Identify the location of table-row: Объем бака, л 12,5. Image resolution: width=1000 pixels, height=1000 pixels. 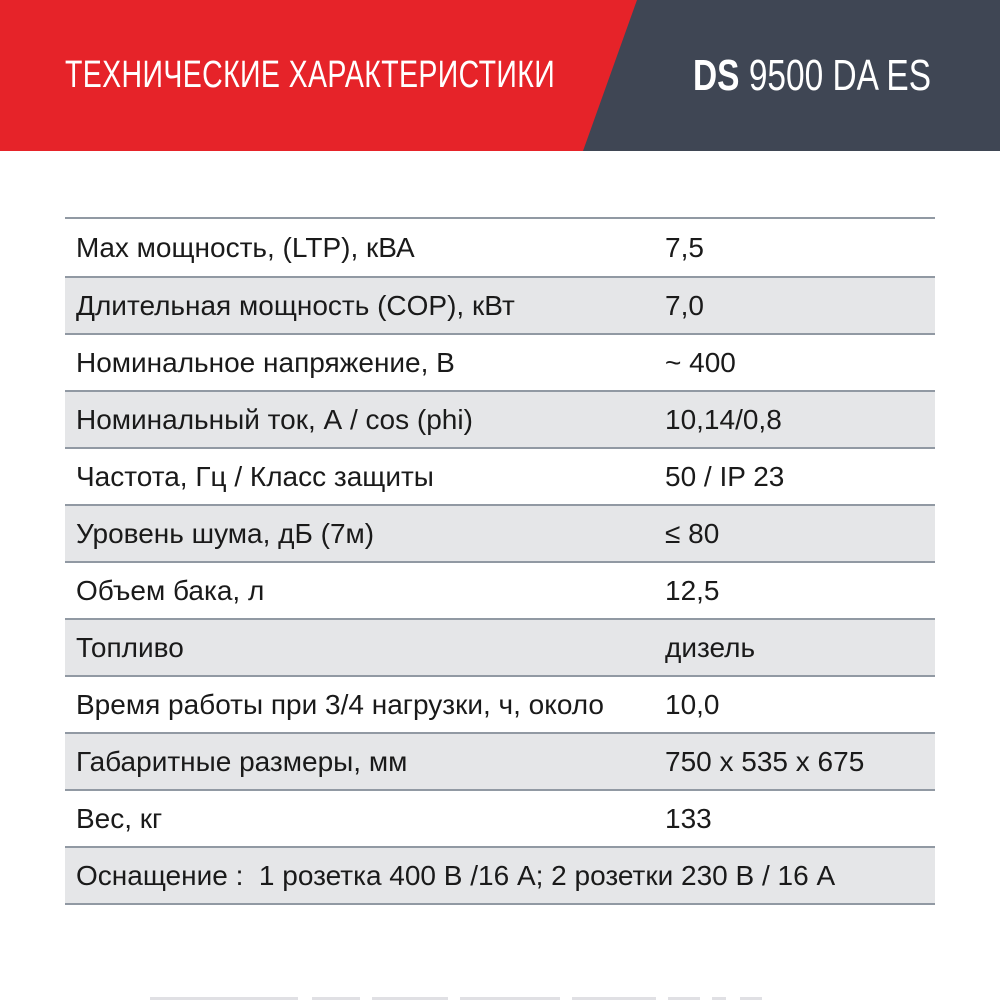
(500, 589).